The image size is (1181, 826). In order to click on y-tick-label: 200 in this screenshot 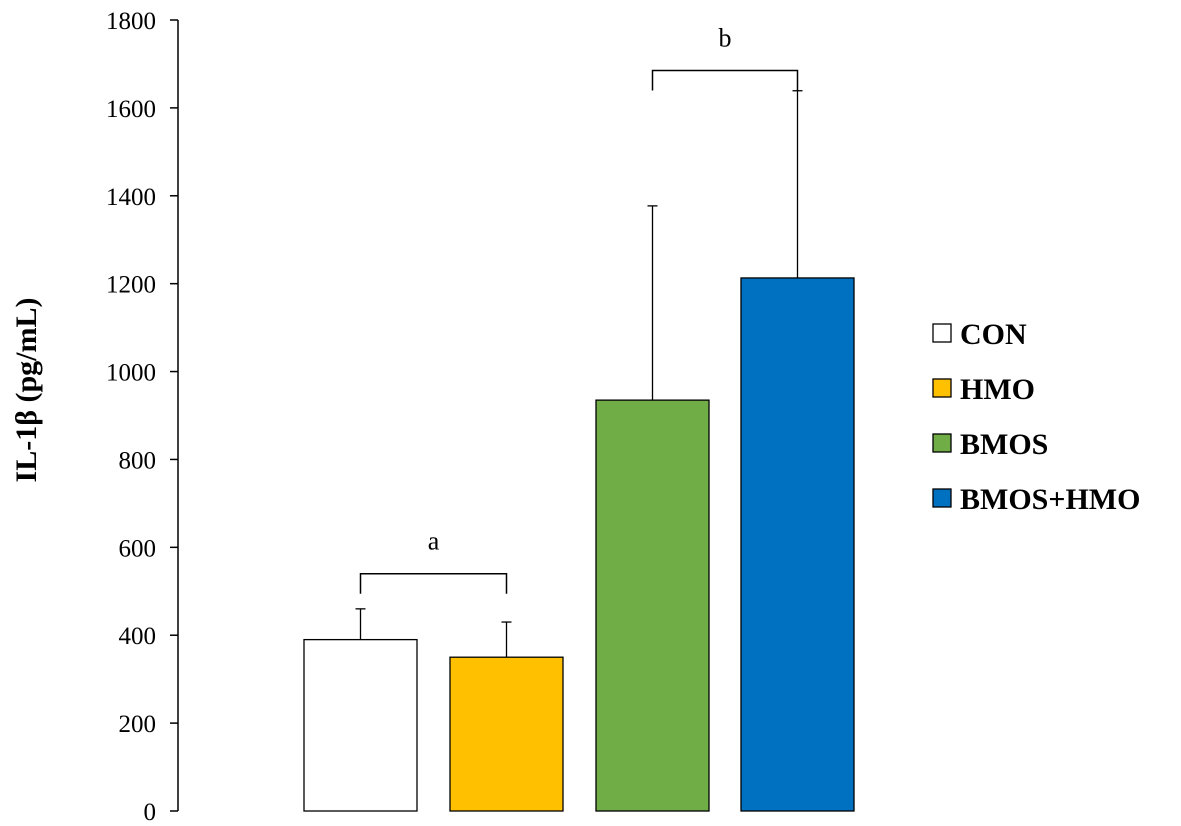, I will do `click(138, 724)`.